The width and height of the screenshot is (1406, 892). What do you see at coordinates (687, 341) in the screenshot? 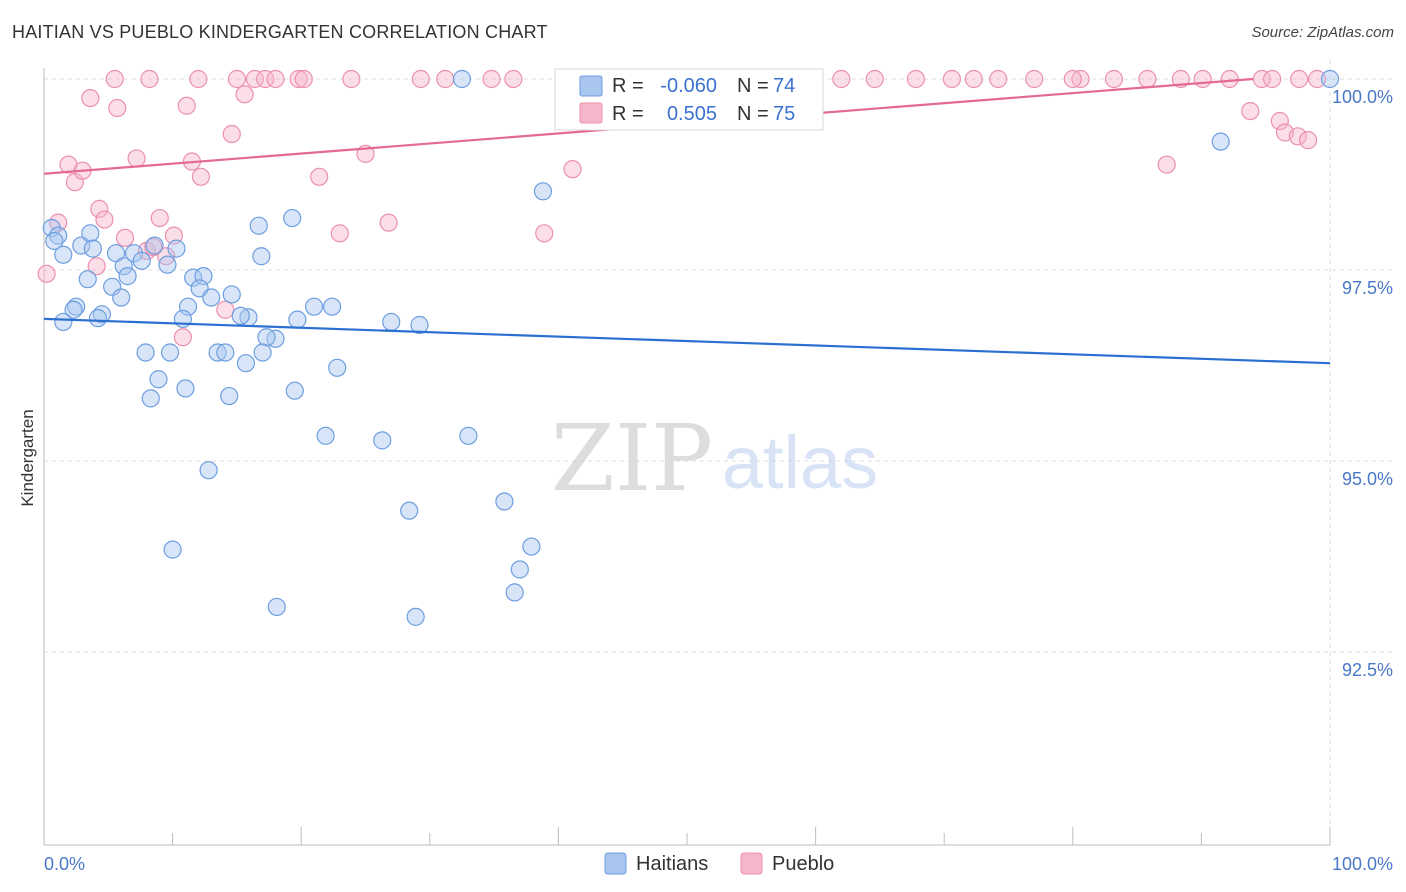
I see `haitians-trend-line` at bounding box center [687, 341].